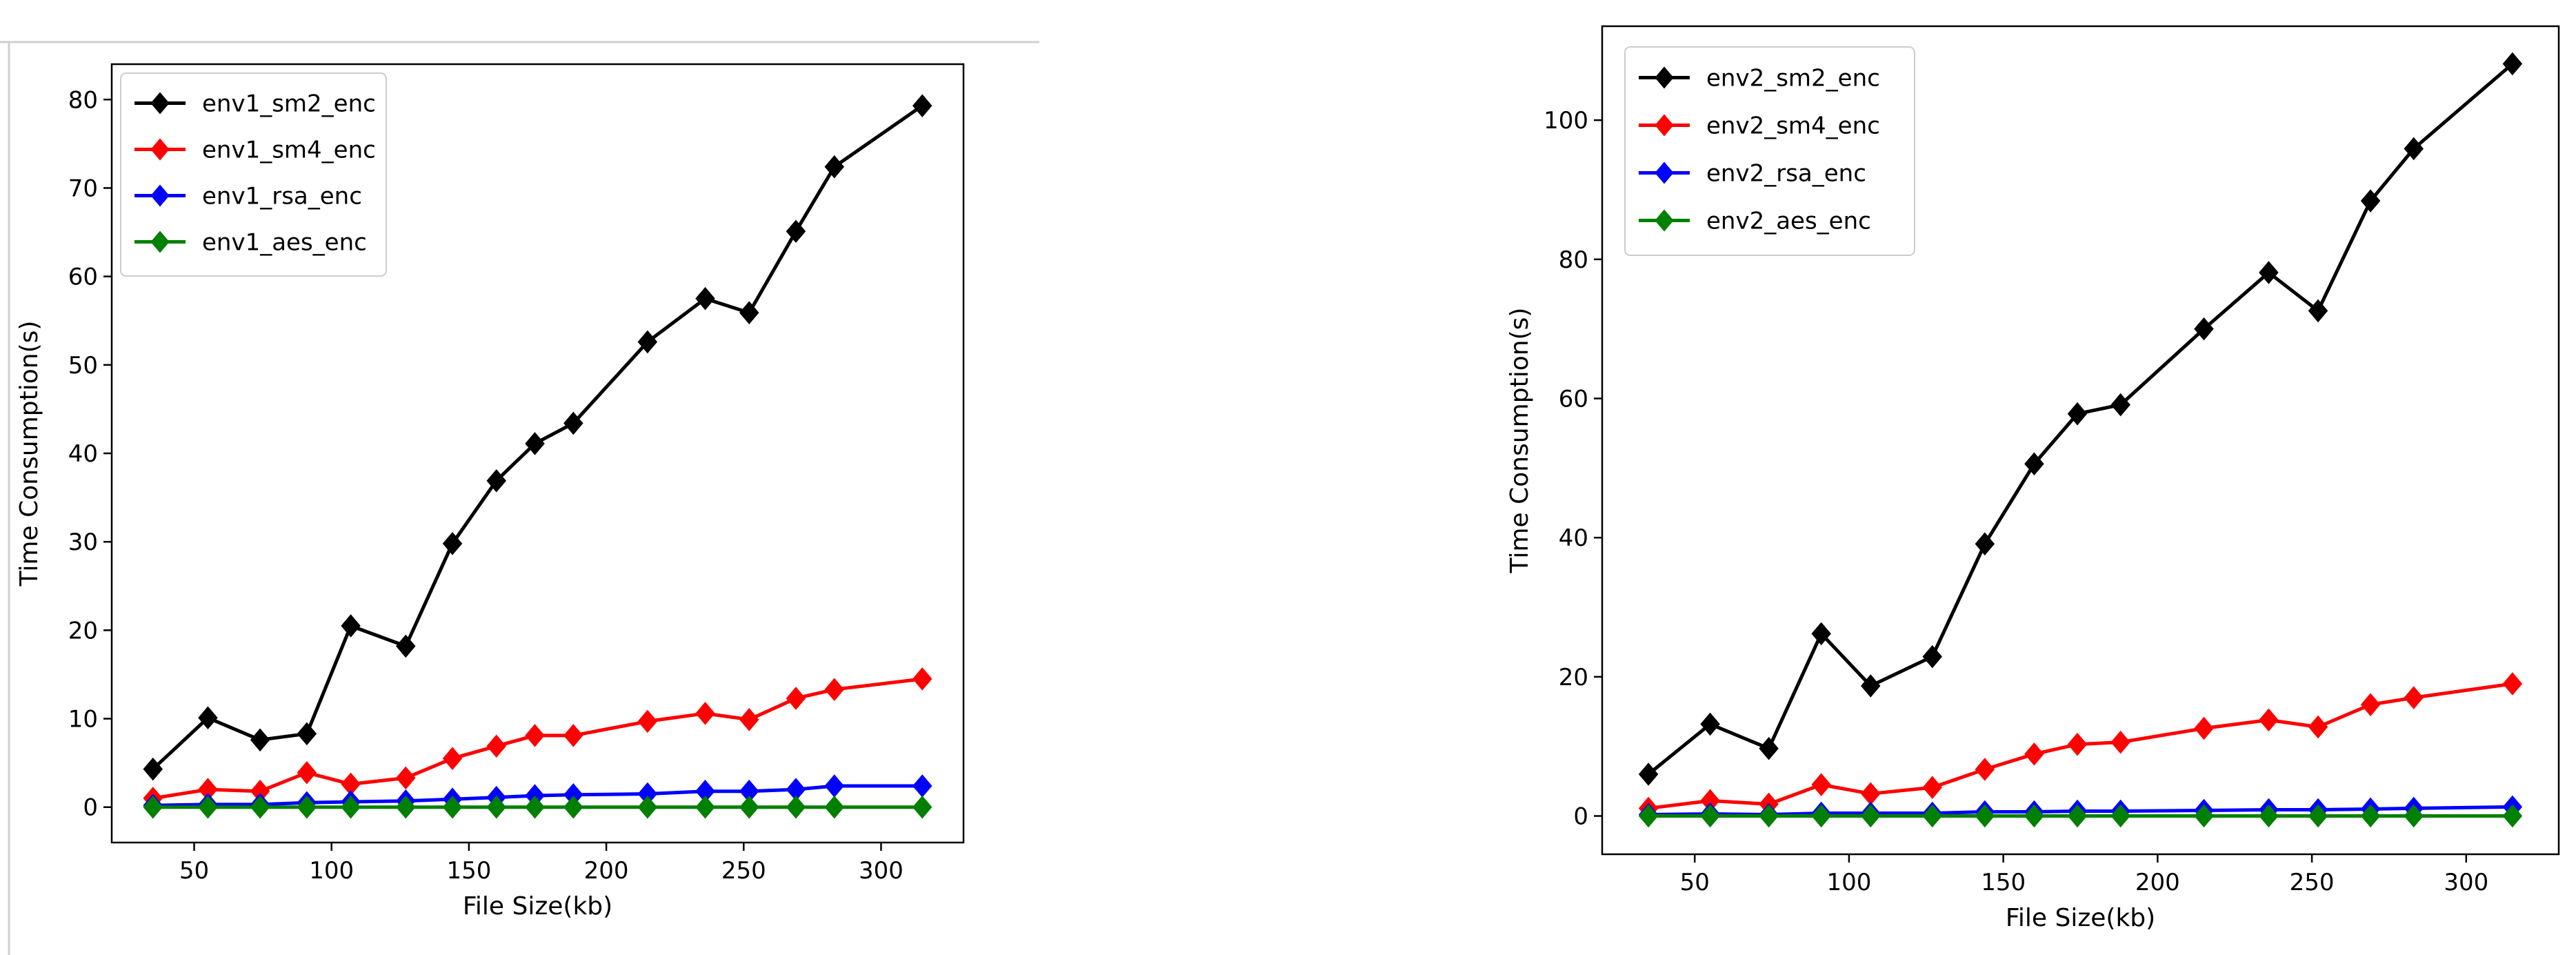 The width and height of the screenshot is (2576, 955). I want to click on legend-label: env2_aes_enc, so click(1788, 222).